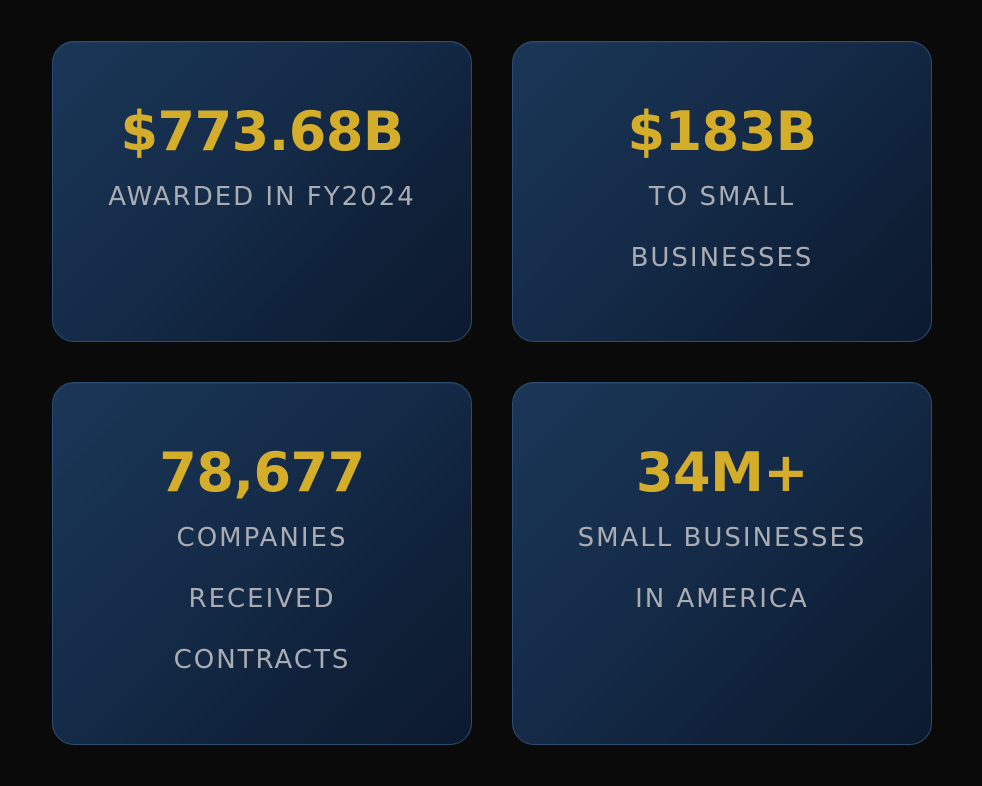 This screenshot has height=786, width=982. Describe the element at coordinates (722, 227) in the screenshot. I see `stat-label: TO SMALL BUSINESSES` at that location.